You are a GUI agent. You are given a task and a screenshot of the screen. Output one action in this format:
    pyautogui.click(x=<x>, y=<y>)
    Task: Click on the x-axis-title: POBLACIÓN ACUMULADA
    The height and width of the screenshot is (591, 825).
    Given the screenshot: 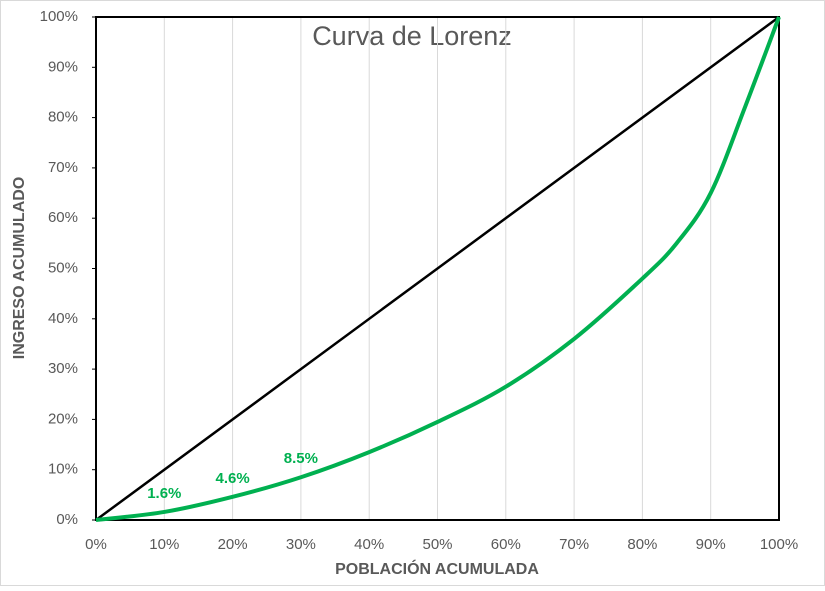 What is the action you would take?
    pyautogui.click(x=437, y=568)
    